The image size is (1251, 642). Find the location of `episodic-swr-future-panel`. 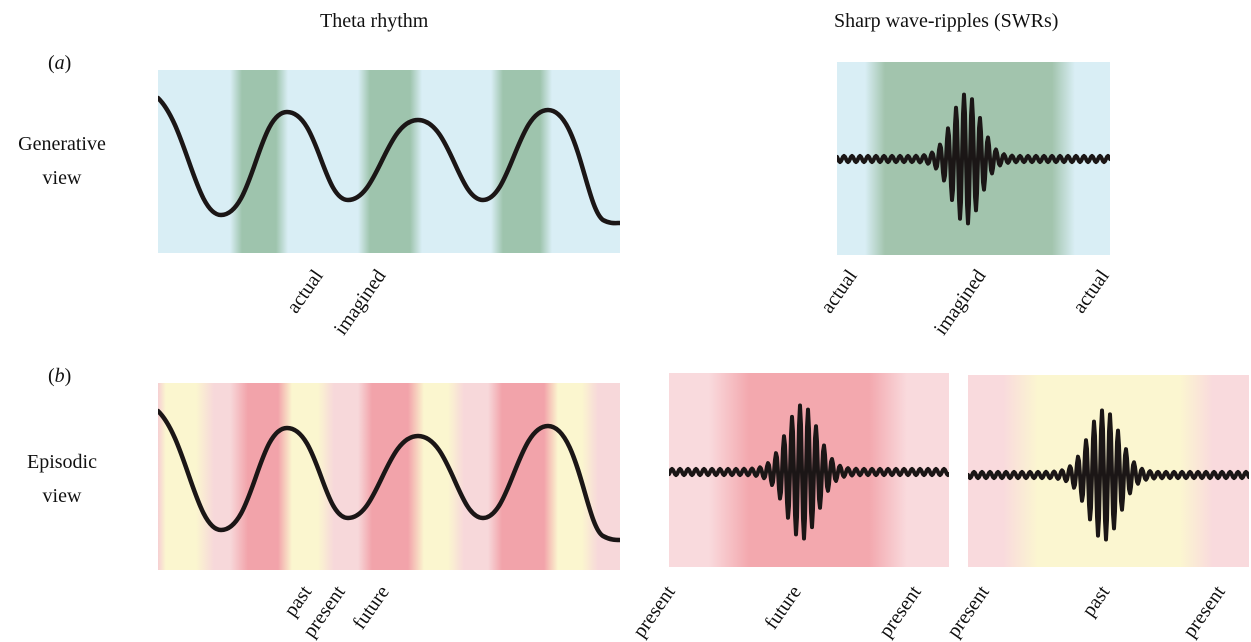

episodic-swr-future-panel is located at coordinates (809, 470).